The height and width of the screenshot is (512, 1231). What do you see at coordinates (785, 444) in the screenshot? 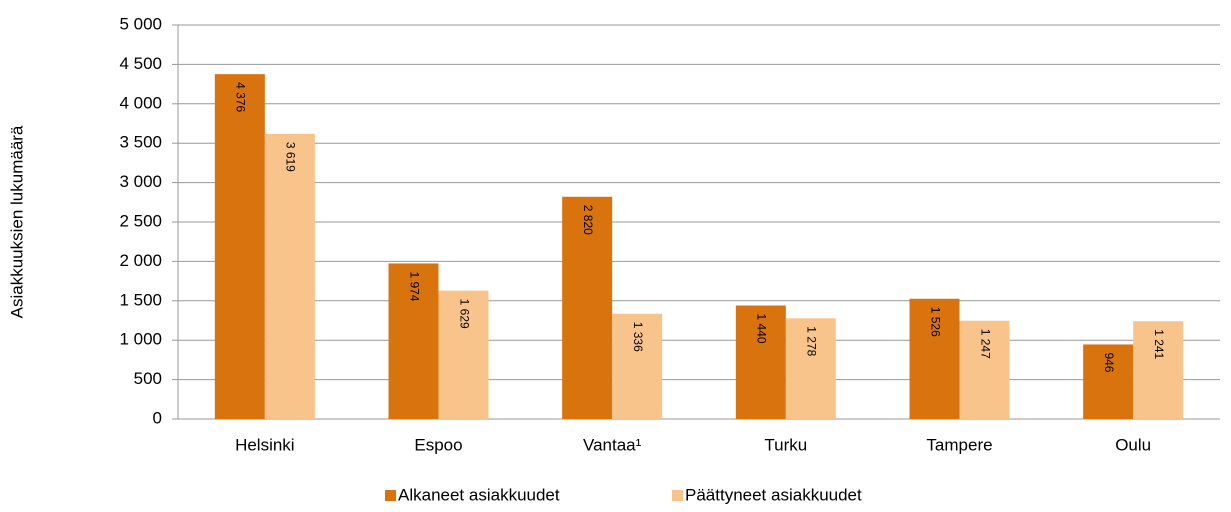
I see `x-tick-label: Turku` at bounding box center [785, 444].